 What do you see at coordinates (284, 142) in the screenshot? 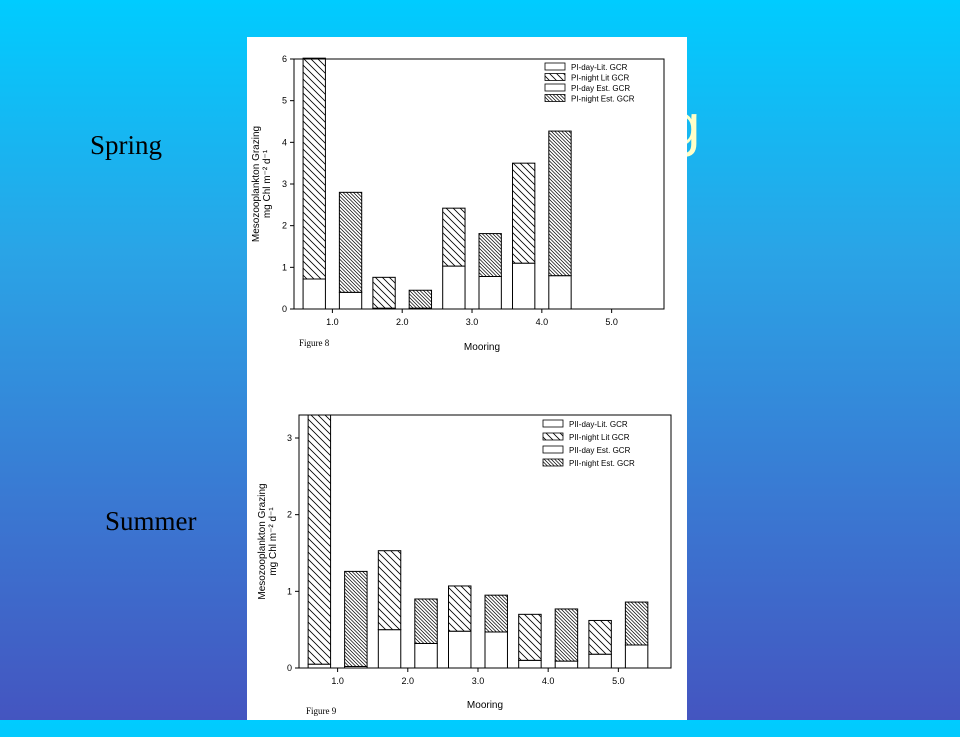
I see `y-tick-label: 4` at bounding box center [284, 142].